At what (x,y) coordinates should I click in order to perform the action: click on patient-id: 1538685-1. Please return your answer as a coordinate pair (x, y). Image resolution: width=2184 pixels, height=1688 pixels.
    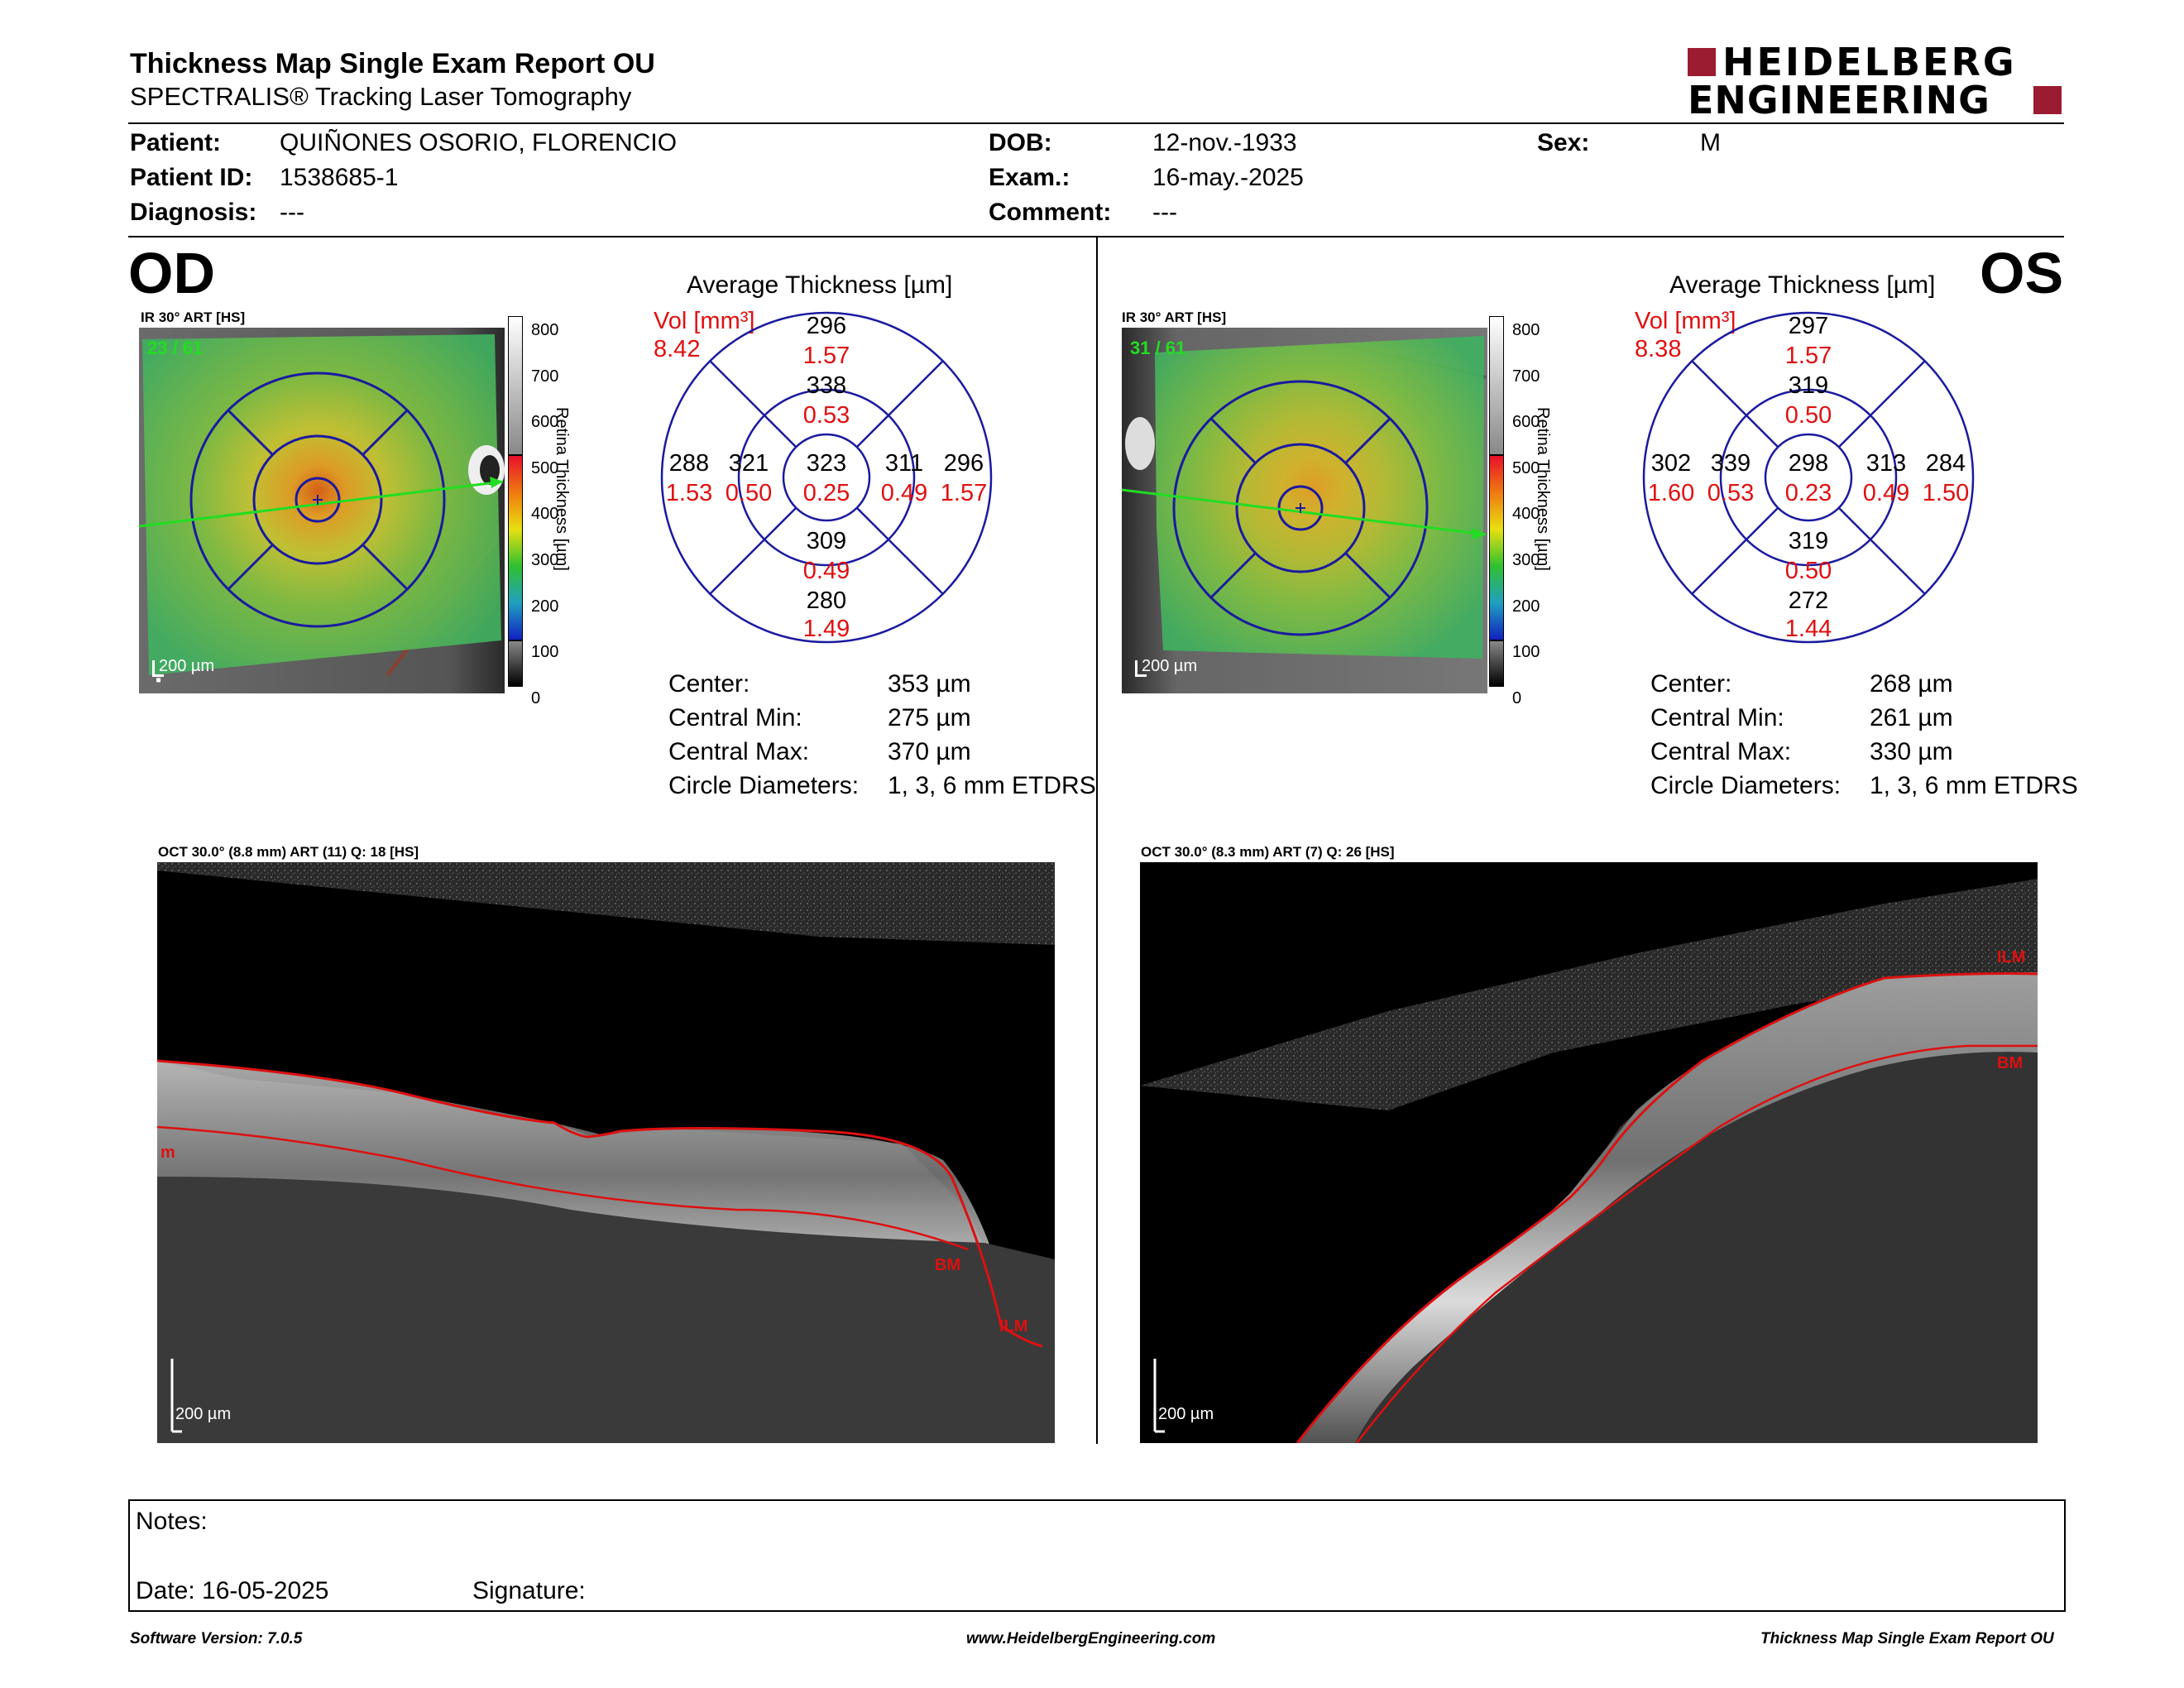
    Looking at the image, I should click on (339, 177).